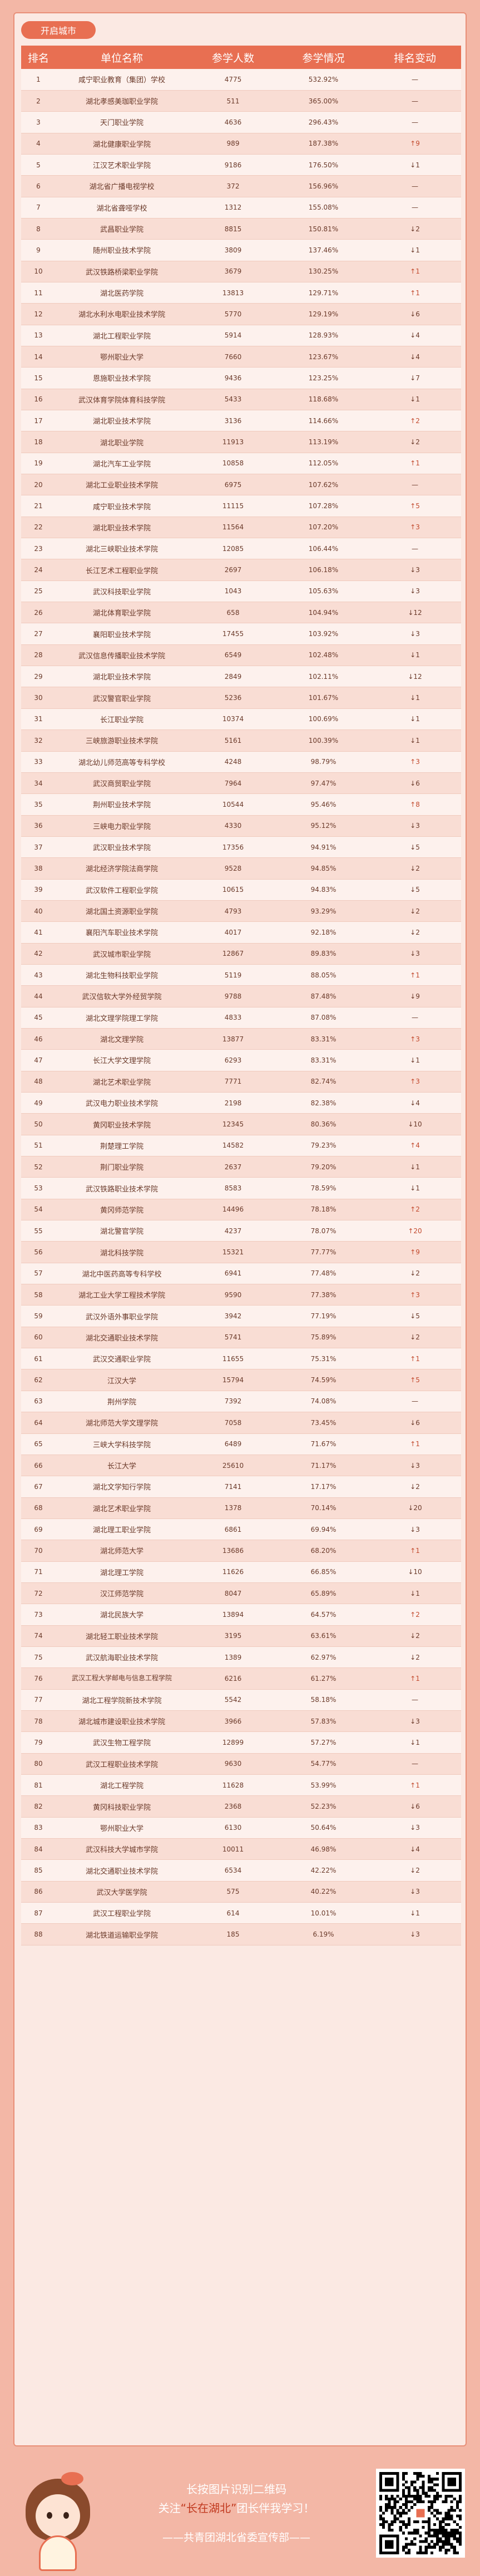 This screenshot has height=2576, width=480. What do you see at coordinates (38, 634) in the screenshot?
I see `cell-rank: 27` at bounding box center [38, 634].